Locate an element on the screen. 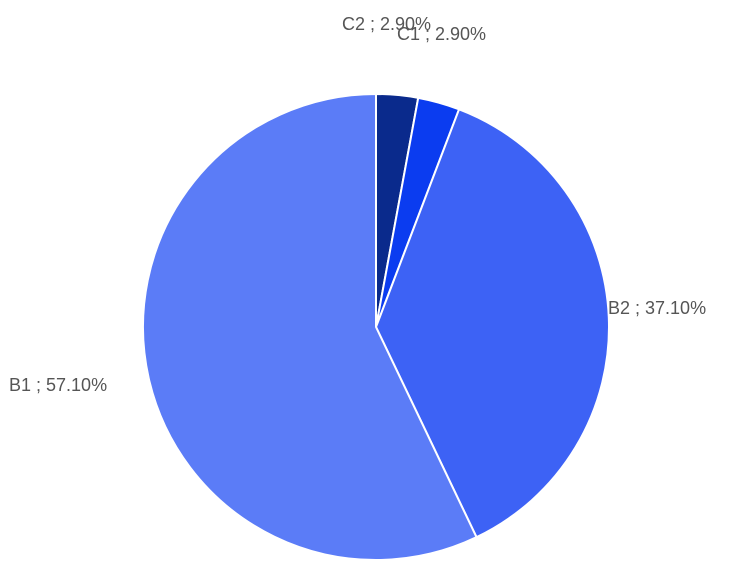  pie-label-b2: B2 ; 37.10% is located at coordinates (657, 308).